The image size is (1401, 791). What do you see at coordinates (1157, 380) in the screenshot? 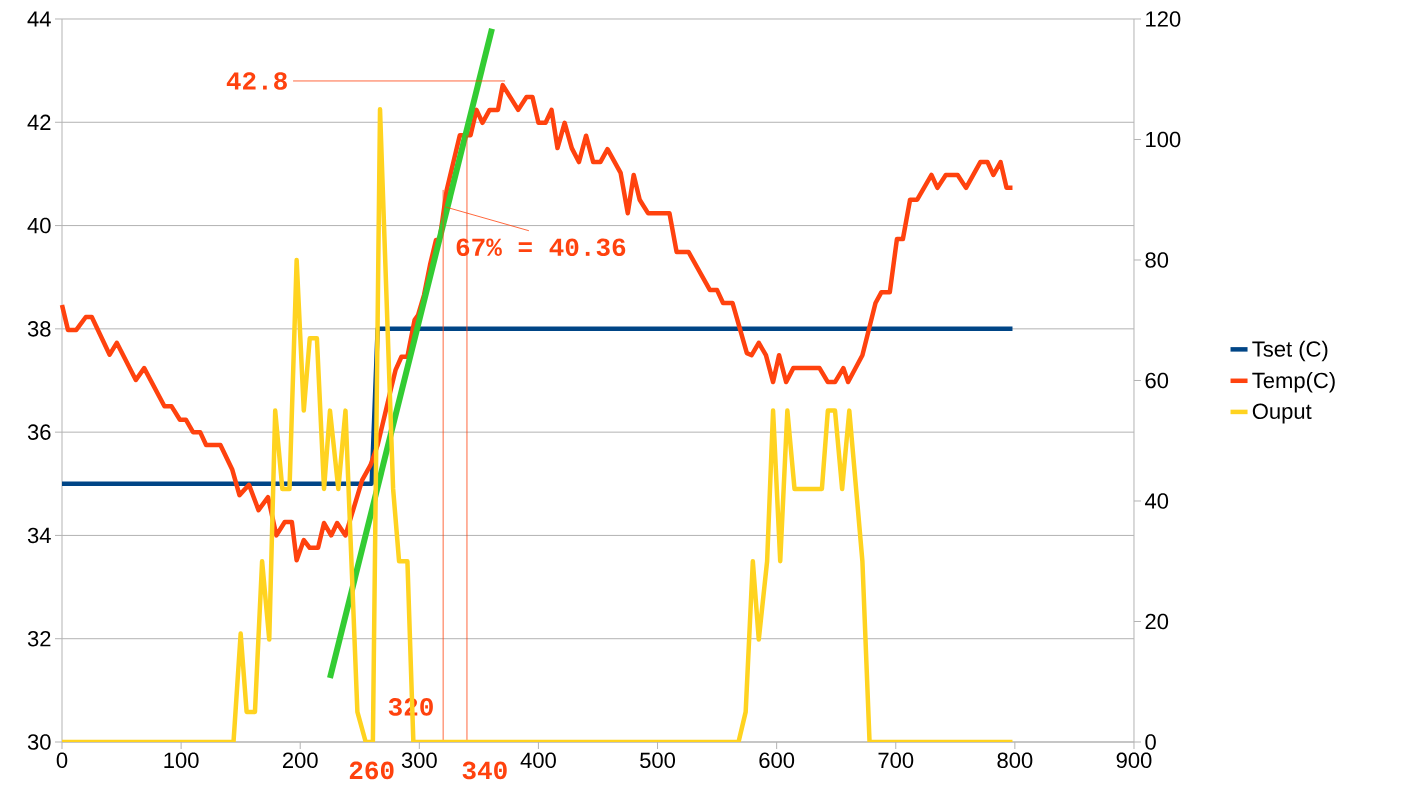
I see `y2-tick-label: 60` at bounding box center [1157, 380].